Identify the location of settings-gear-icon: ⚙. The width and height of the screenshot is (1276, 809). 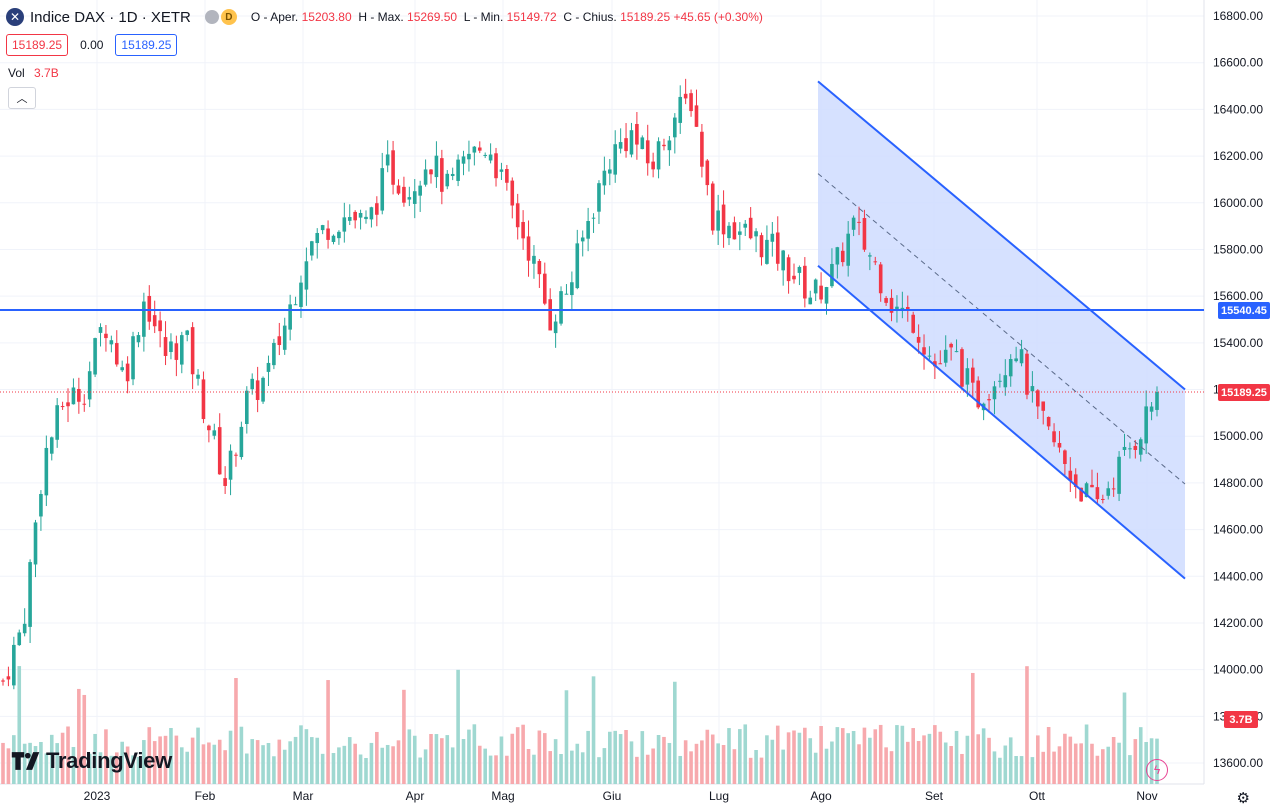
(1243, 798).